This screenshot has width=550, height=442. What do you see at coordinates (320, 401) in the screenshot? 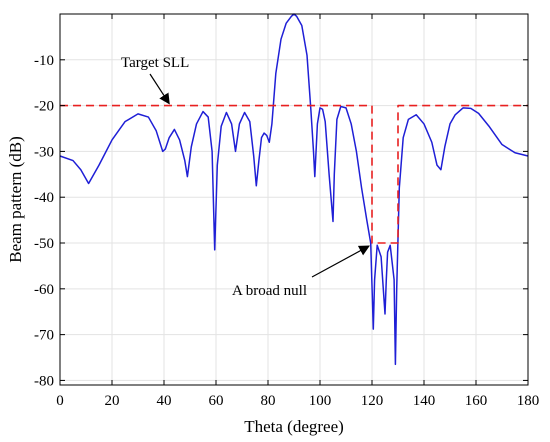
I see `x-tick-label: 100` at bounding box center [320, 401].